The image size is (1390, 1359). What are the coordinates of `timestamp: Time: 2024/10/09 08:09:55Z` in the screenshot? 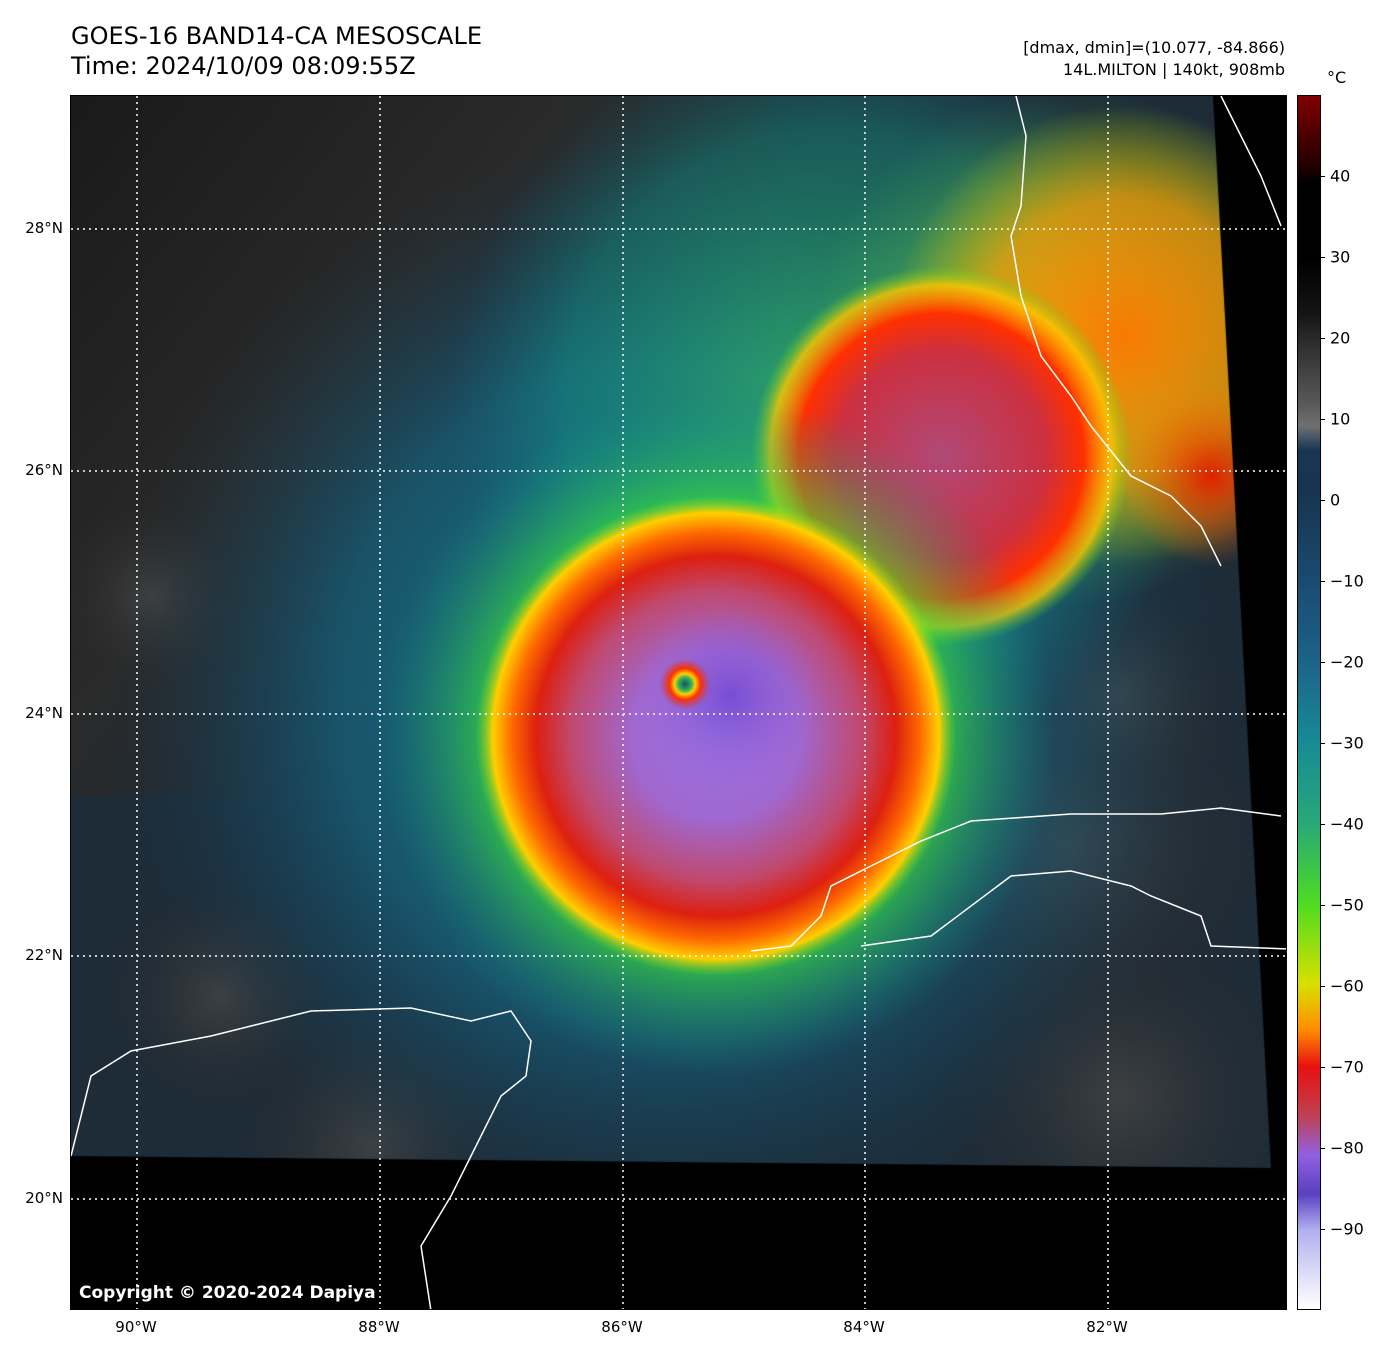 It's located at (243, 66).